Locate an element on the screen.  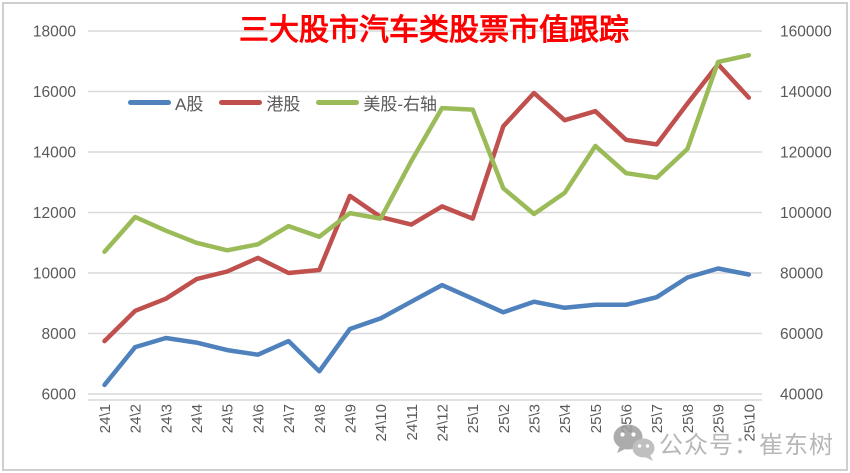
x-axis-tick-label: 25\8 is located at coordinates (688, 418).